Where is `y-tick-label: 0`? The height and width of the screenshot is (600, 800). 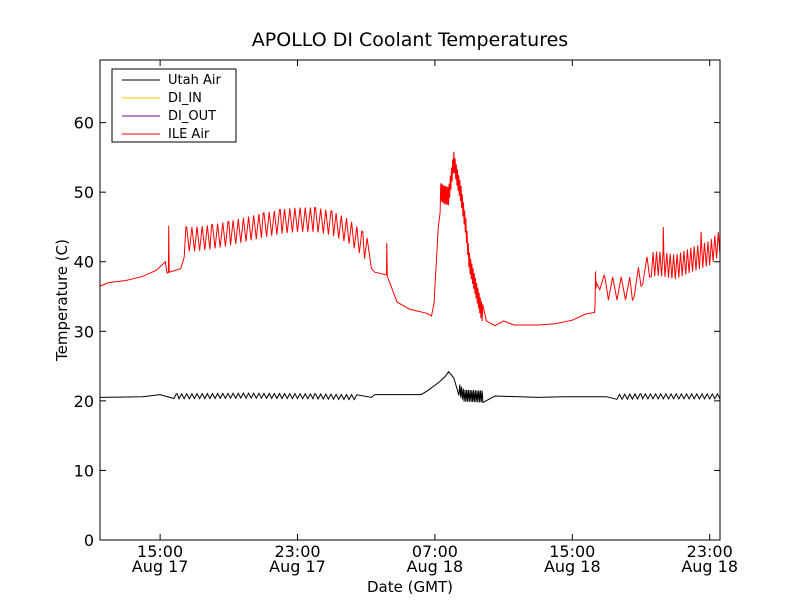
y-tick-label: 0 is located at coordinates (89, 540).